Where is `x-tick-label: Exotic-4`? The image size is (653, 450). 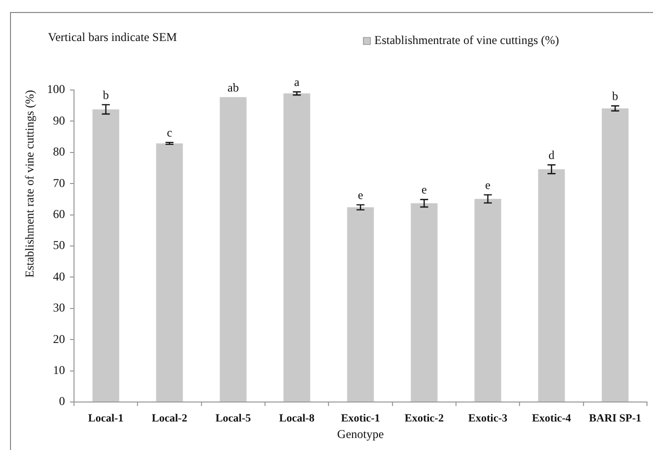
x-tick-label: Exotic-4 is located at coordinates (552, 418).